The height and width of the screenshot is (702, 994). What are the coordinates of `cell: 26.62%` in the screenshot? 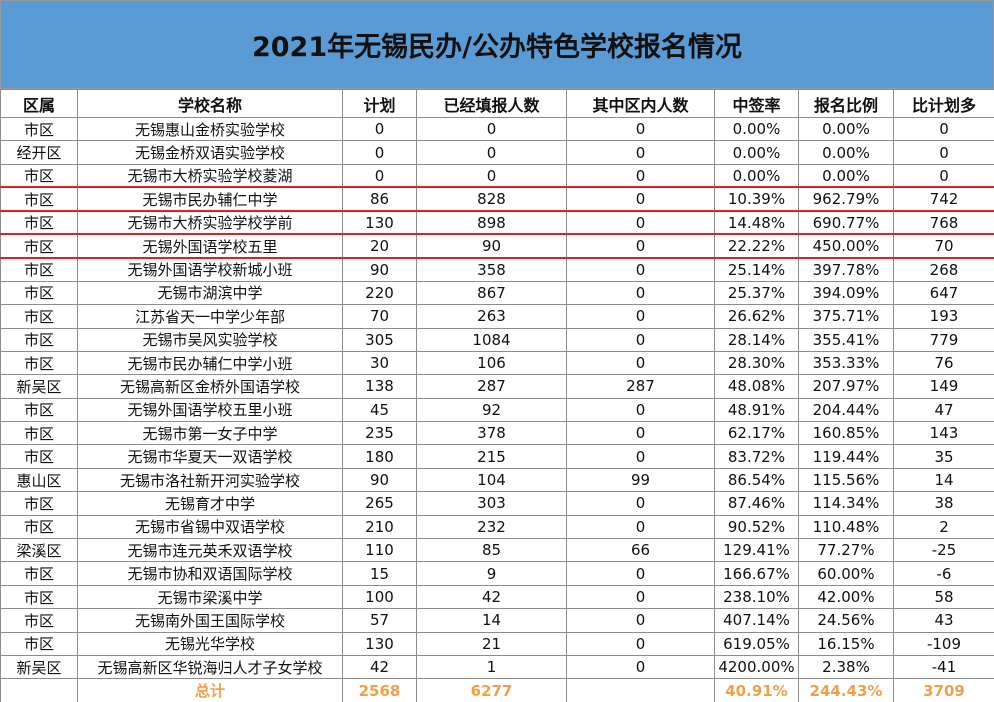 It's located at (756, 316).